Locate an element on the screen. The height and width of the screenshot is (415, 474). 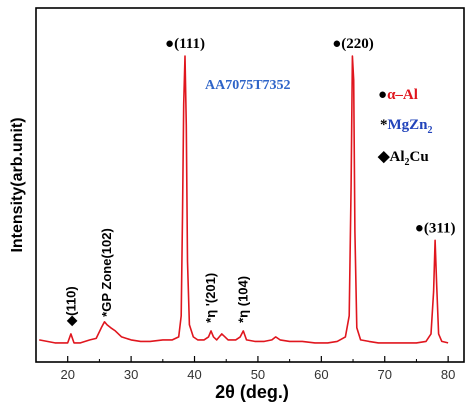
x-tick-label: 40 is located at coordinates (194, 374).